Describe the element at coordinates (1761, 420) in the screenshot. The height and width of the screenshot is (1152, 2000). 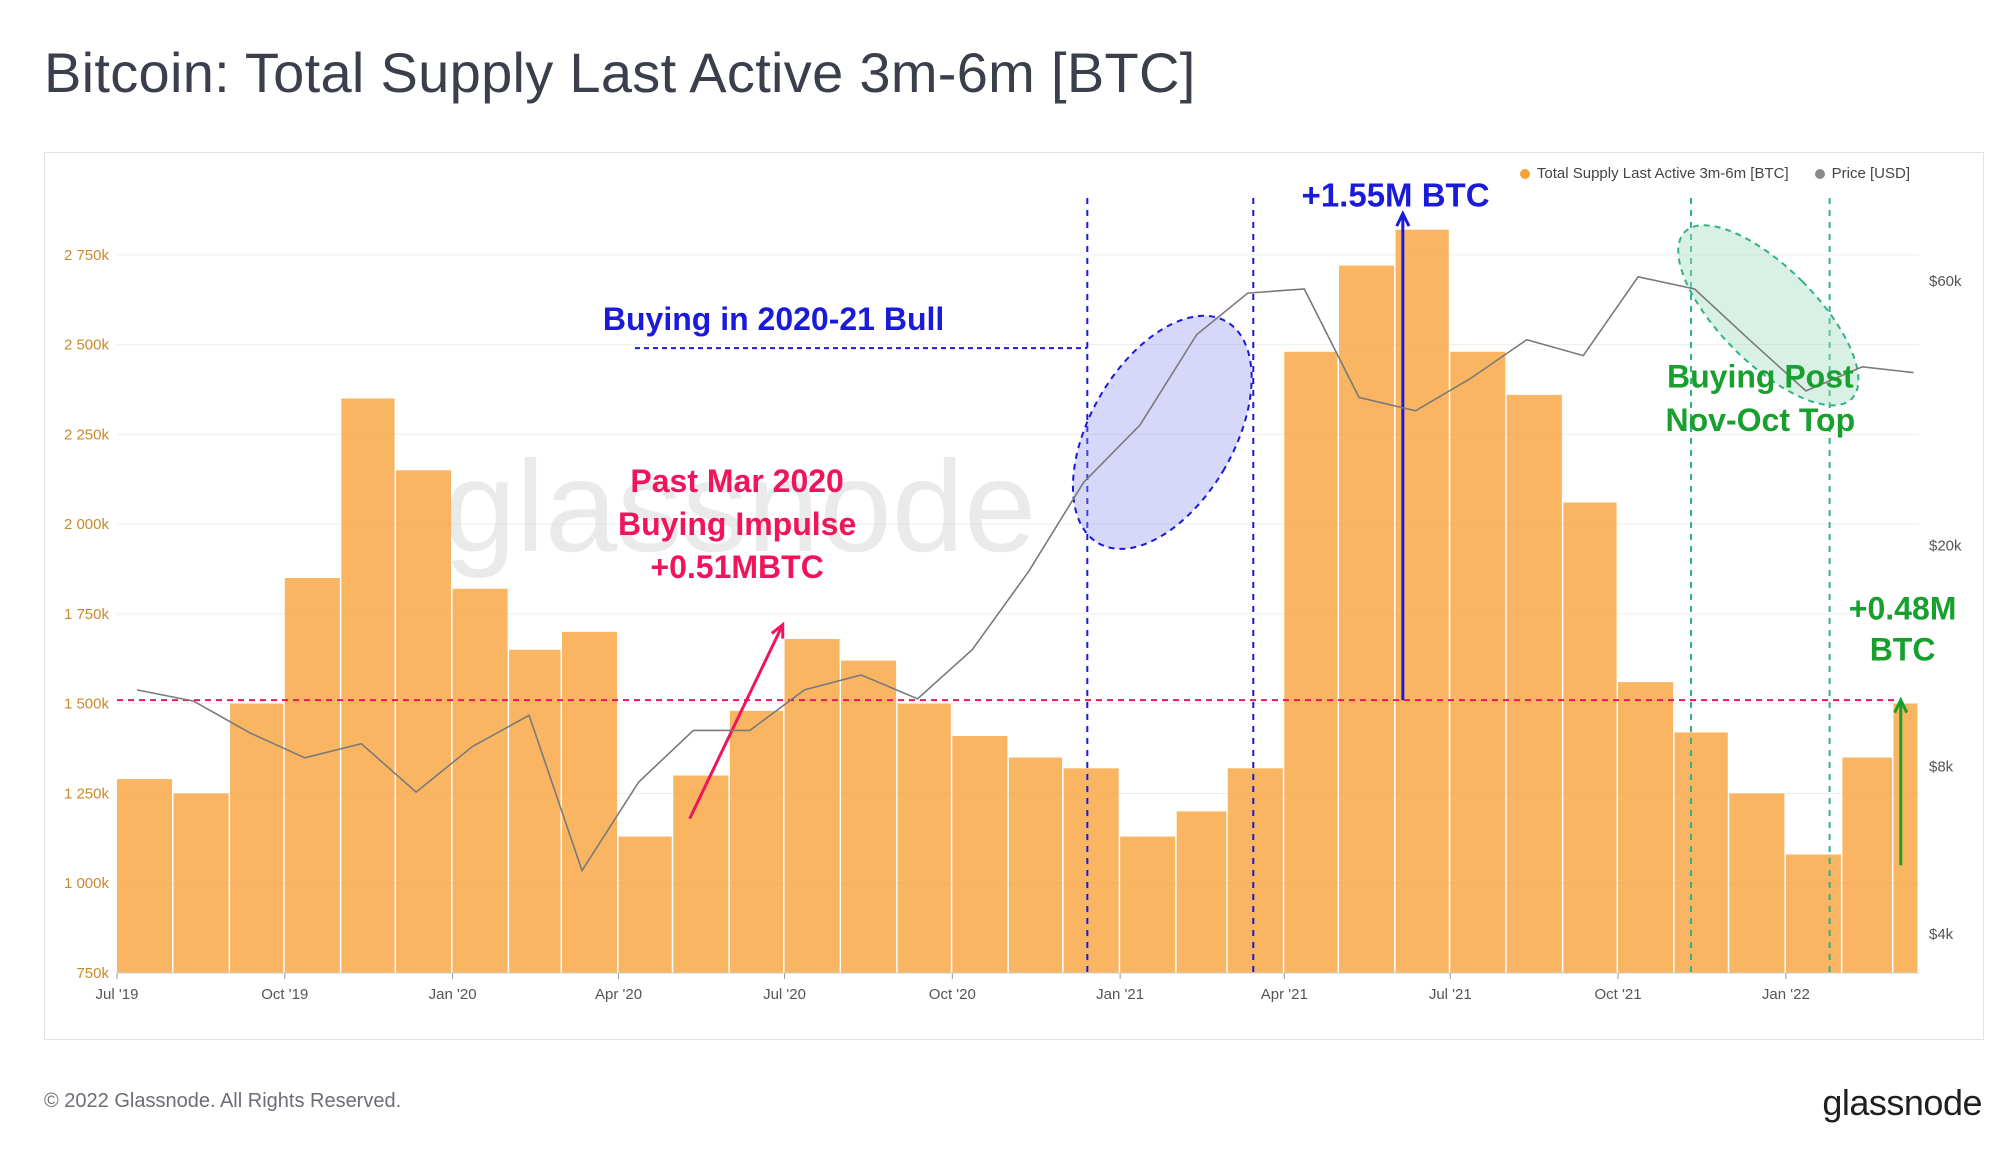
I see `post-top-label-2: Nov-Oct Top` at that location.